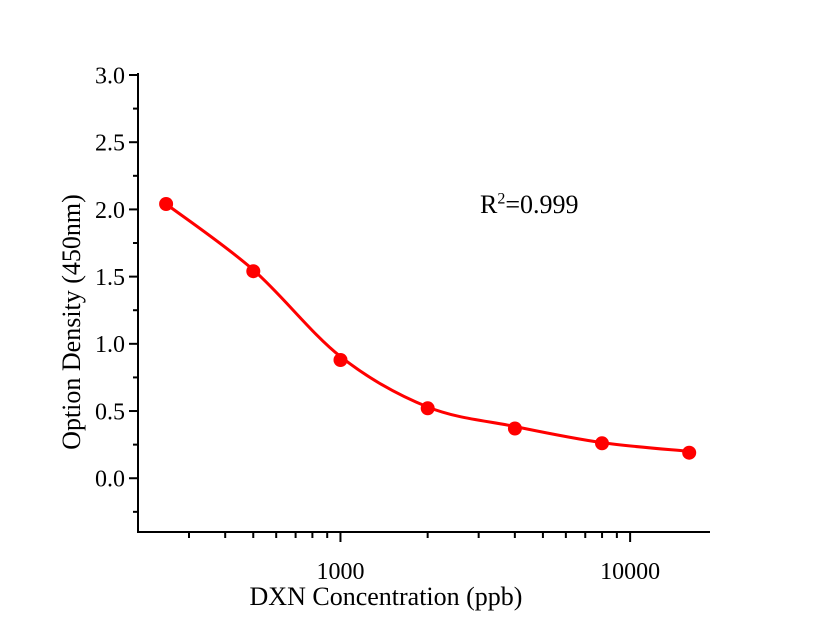  What do you see at coordinates (630, 572) in the screenshot?
I see `x-tick-label: 10000` at bounding box center [630, 572].